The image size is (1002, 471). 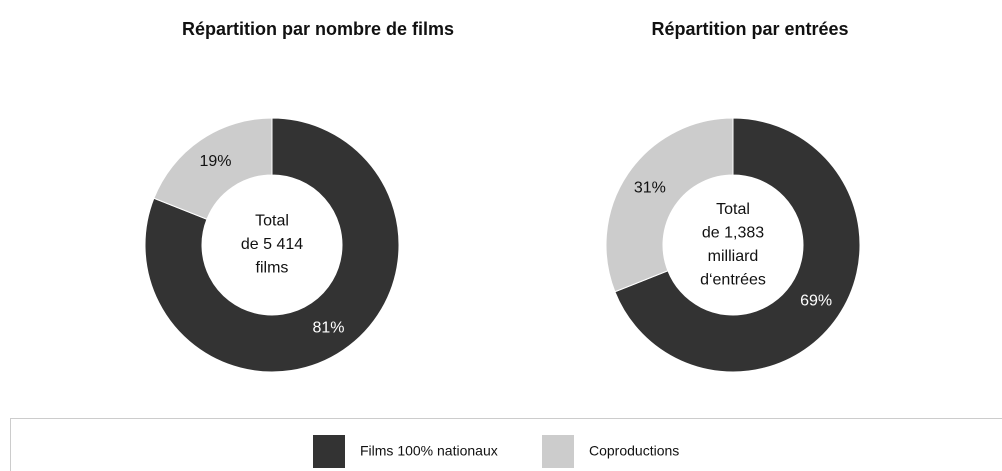 What do you see at coordinates (215, 161) in the screenshot?
I see `value-label: 19%` at bounding box center [215, 161].